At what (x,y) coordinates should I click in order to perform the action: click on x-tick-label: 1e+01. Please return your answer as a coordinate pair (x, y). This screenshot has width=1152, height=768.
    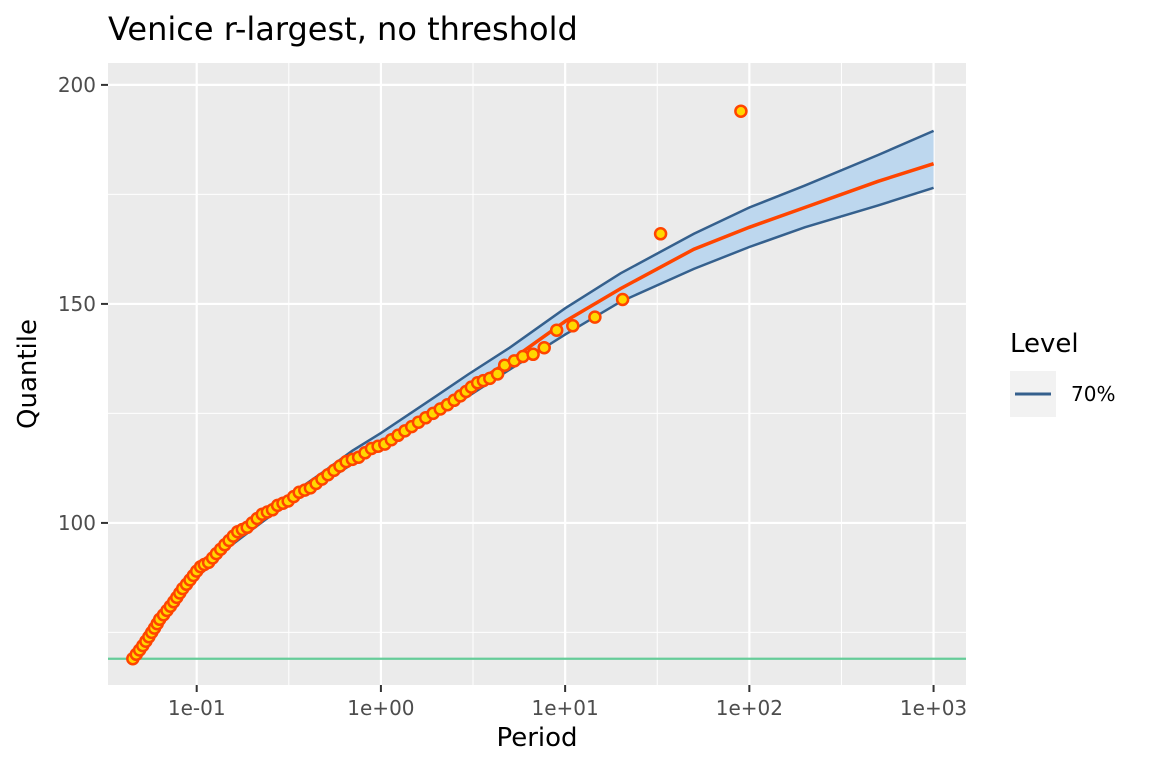
    Looking at the image, I should click on (565, 708).